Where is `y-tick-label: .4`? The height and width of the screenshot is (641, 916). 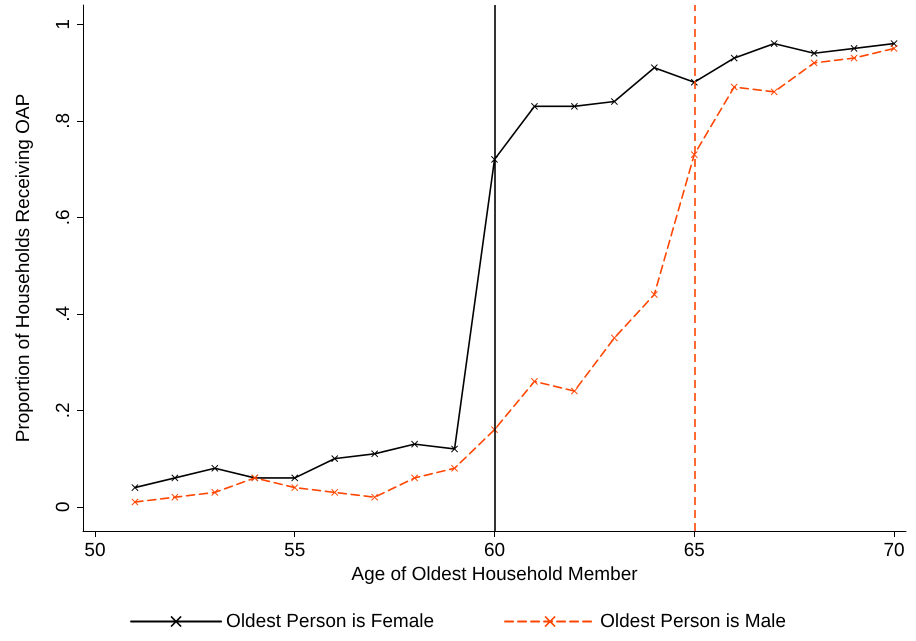
y-tick-label: .4 is located at coordinates (63, 313).